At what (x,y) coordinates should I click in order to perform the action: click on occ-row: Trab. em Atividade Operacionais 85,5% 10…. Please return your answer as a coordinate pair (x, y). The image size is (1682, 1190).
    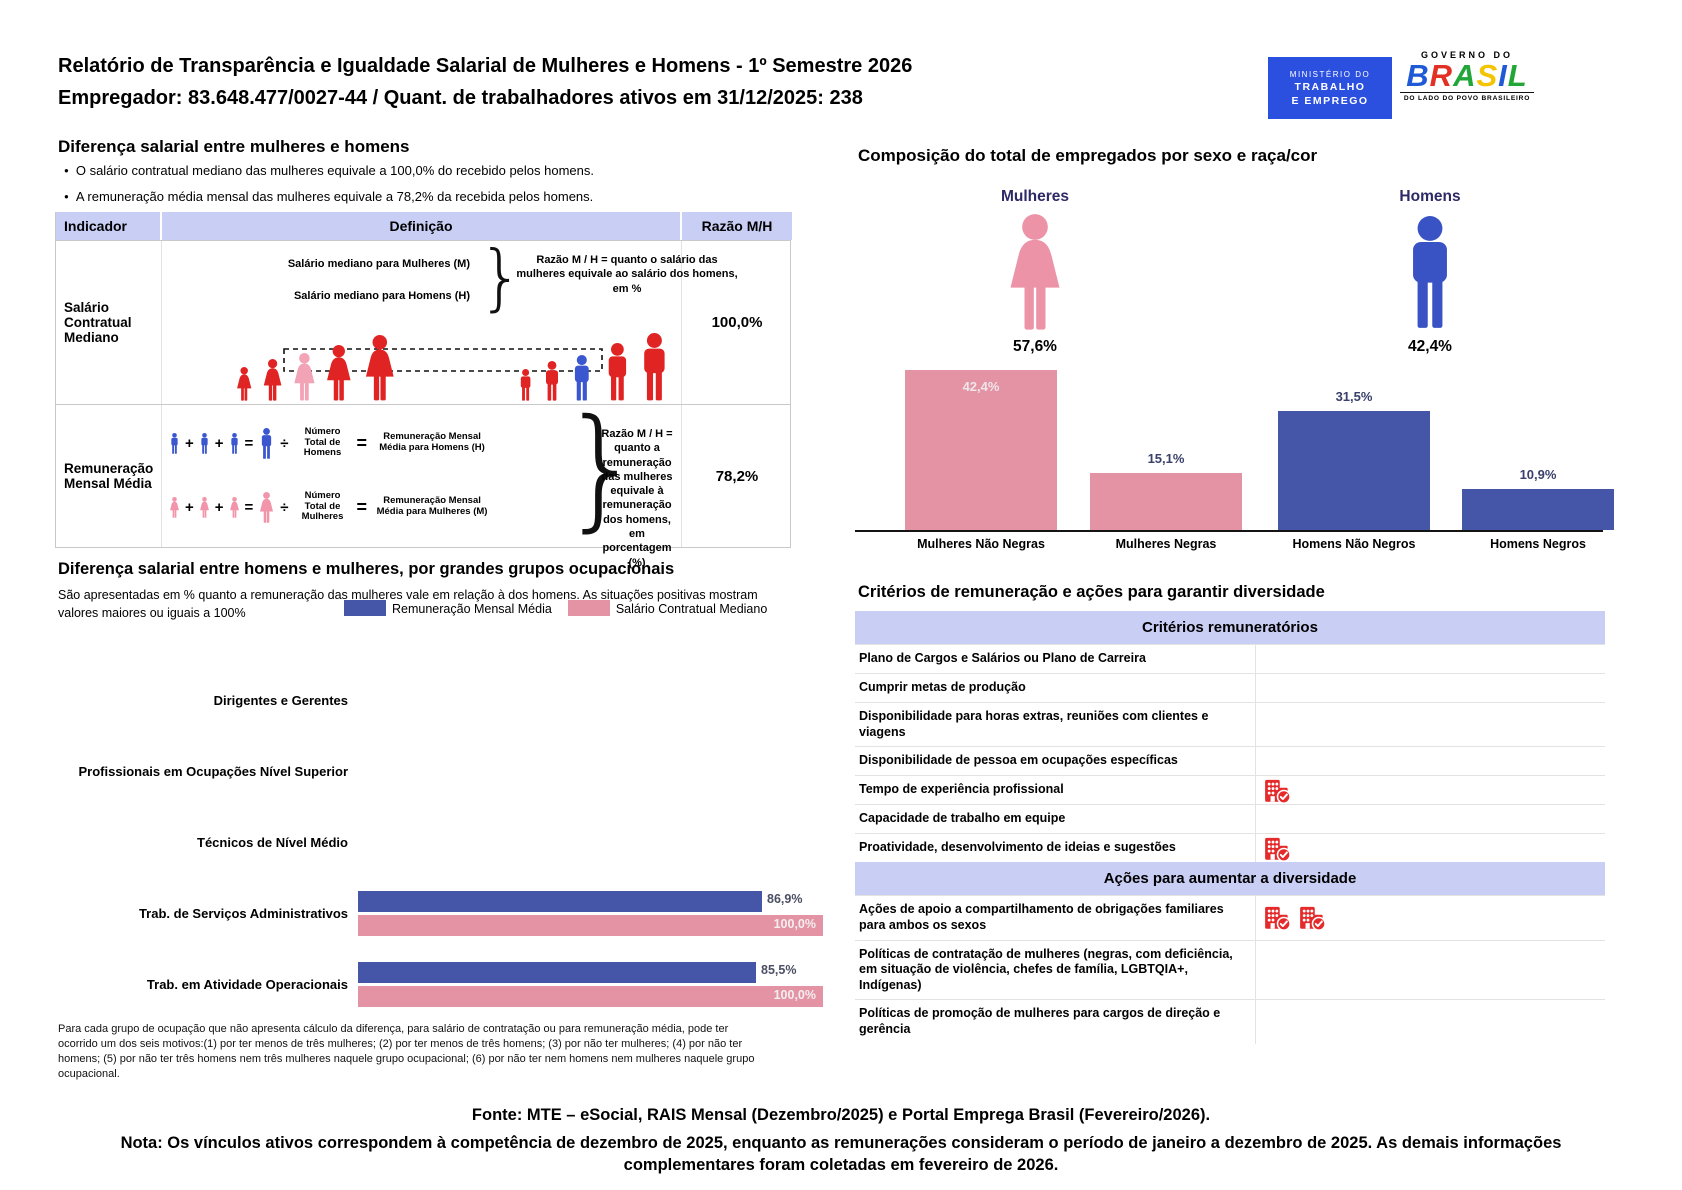
    Looking at the image, I should click on (450, 984).